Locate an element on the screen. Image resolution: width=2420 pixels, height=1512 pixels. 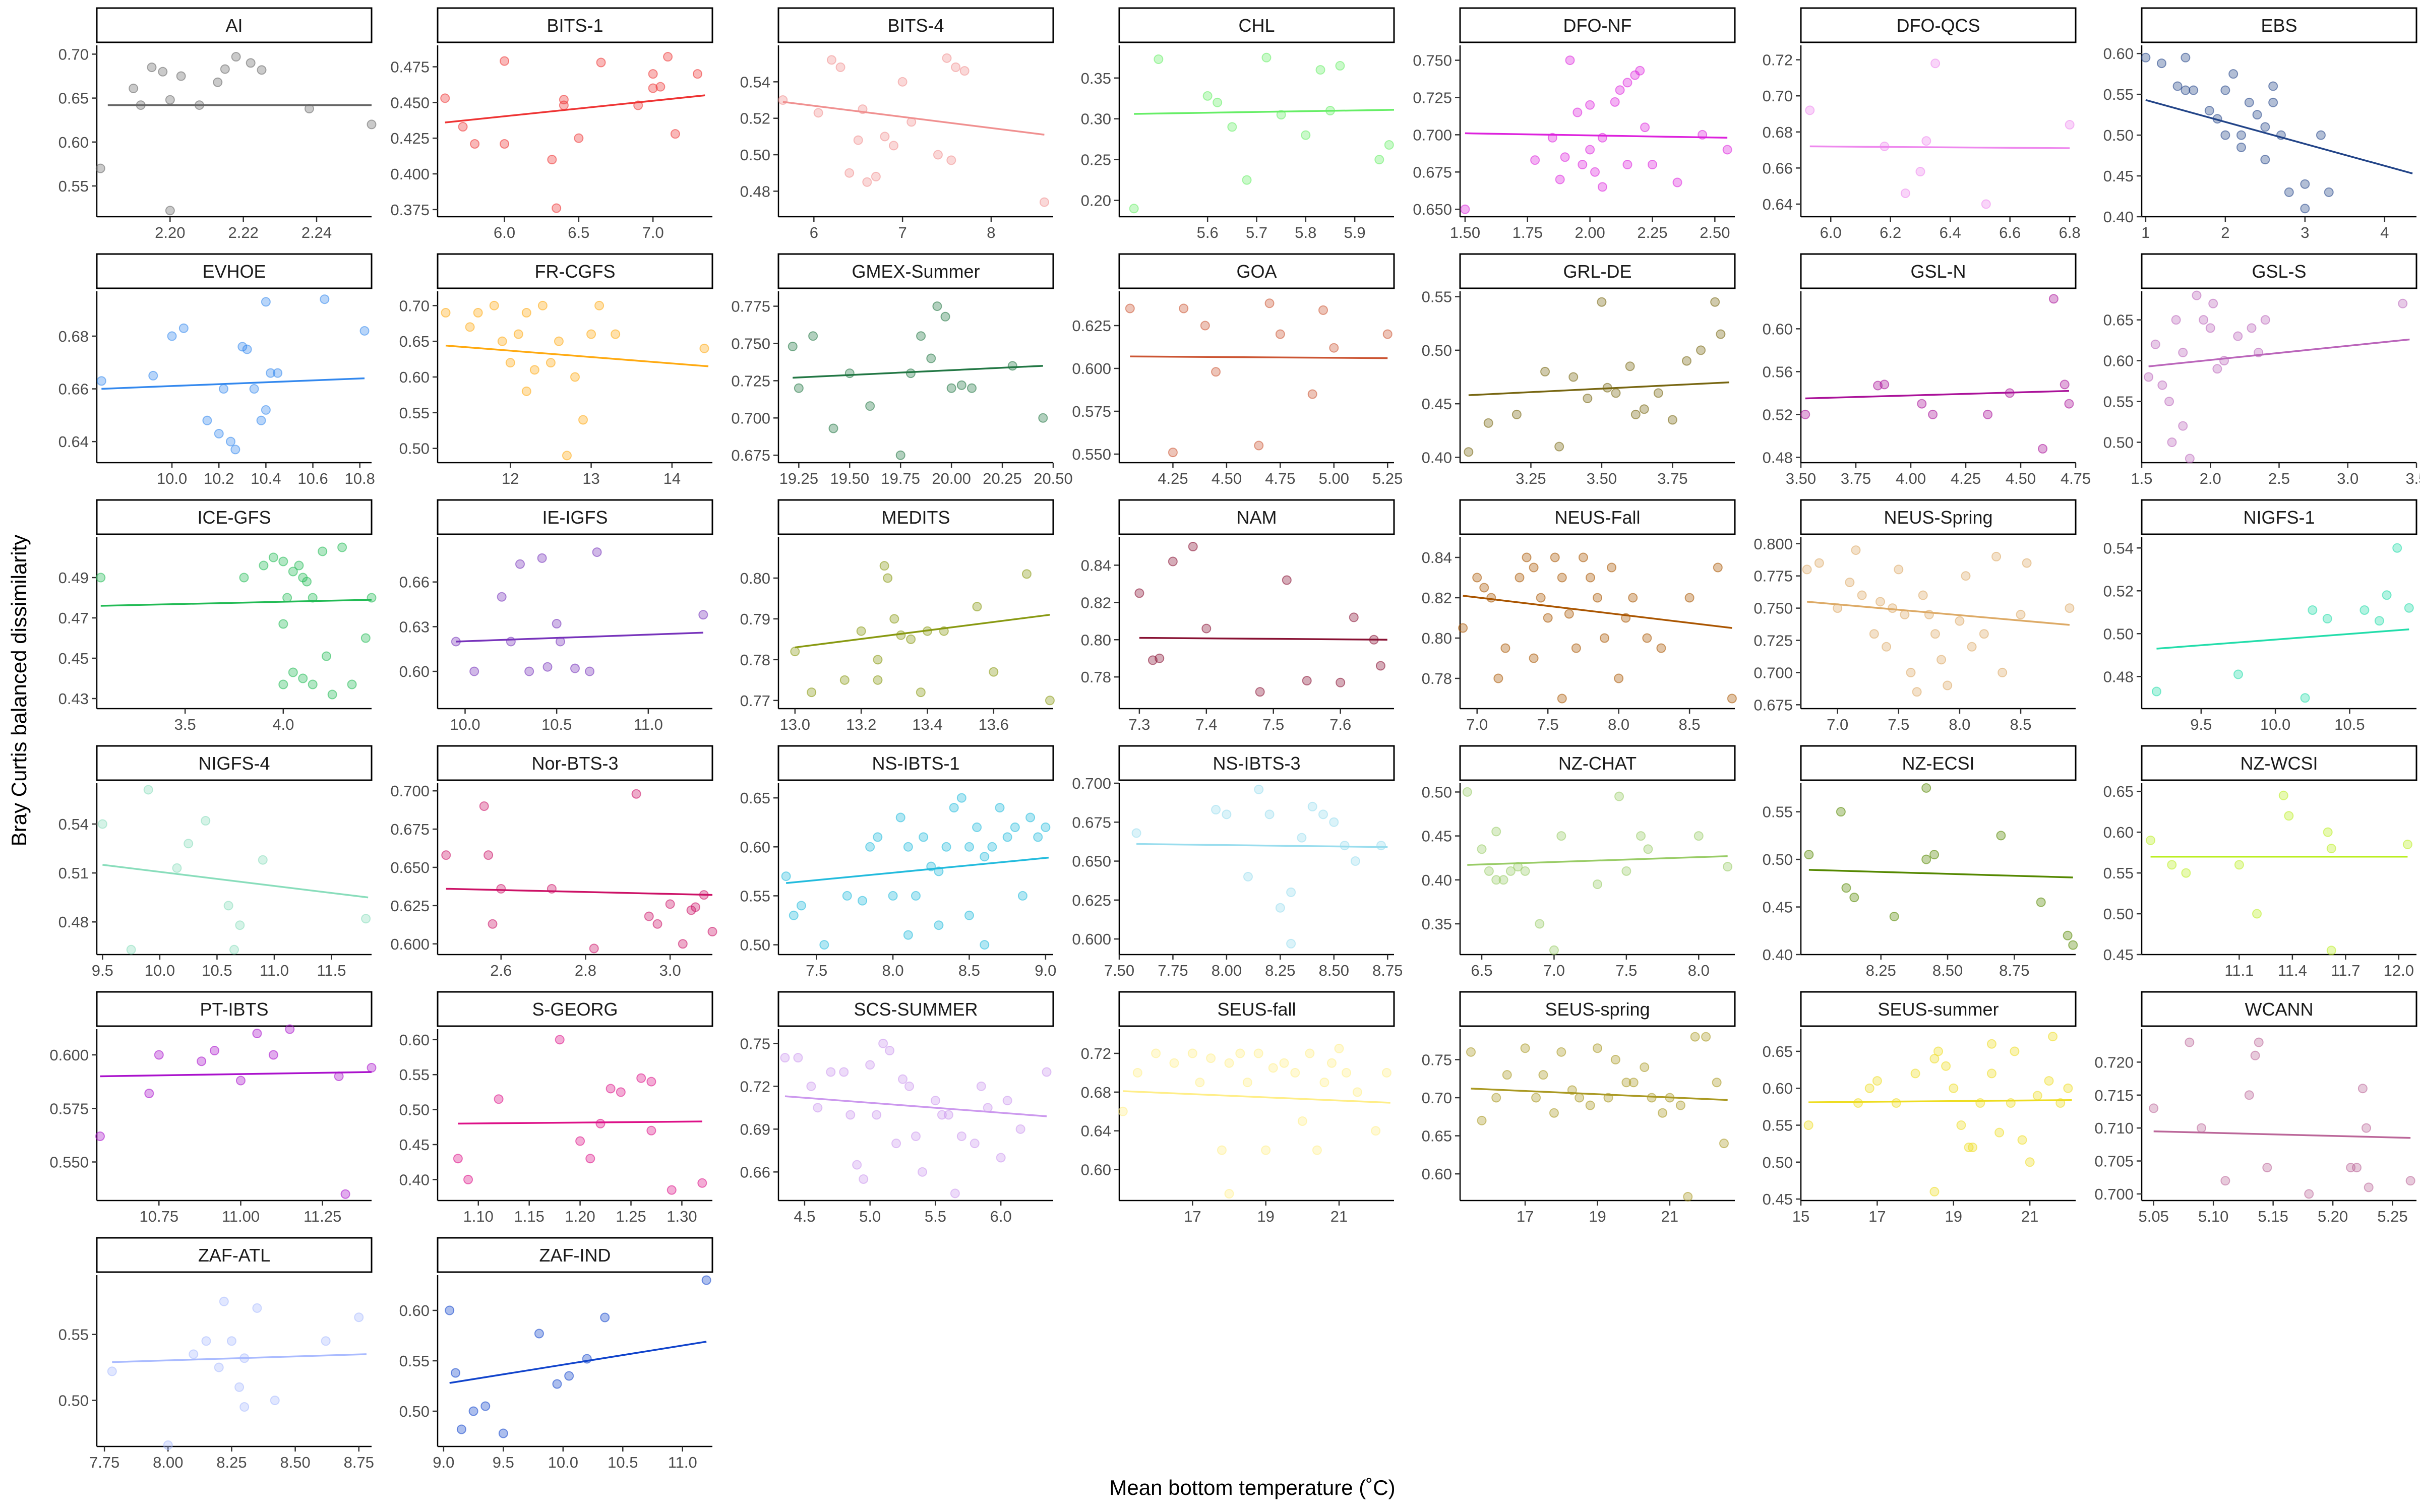
x-tick-label: 5.25 is located at coordinates (1387, 478).